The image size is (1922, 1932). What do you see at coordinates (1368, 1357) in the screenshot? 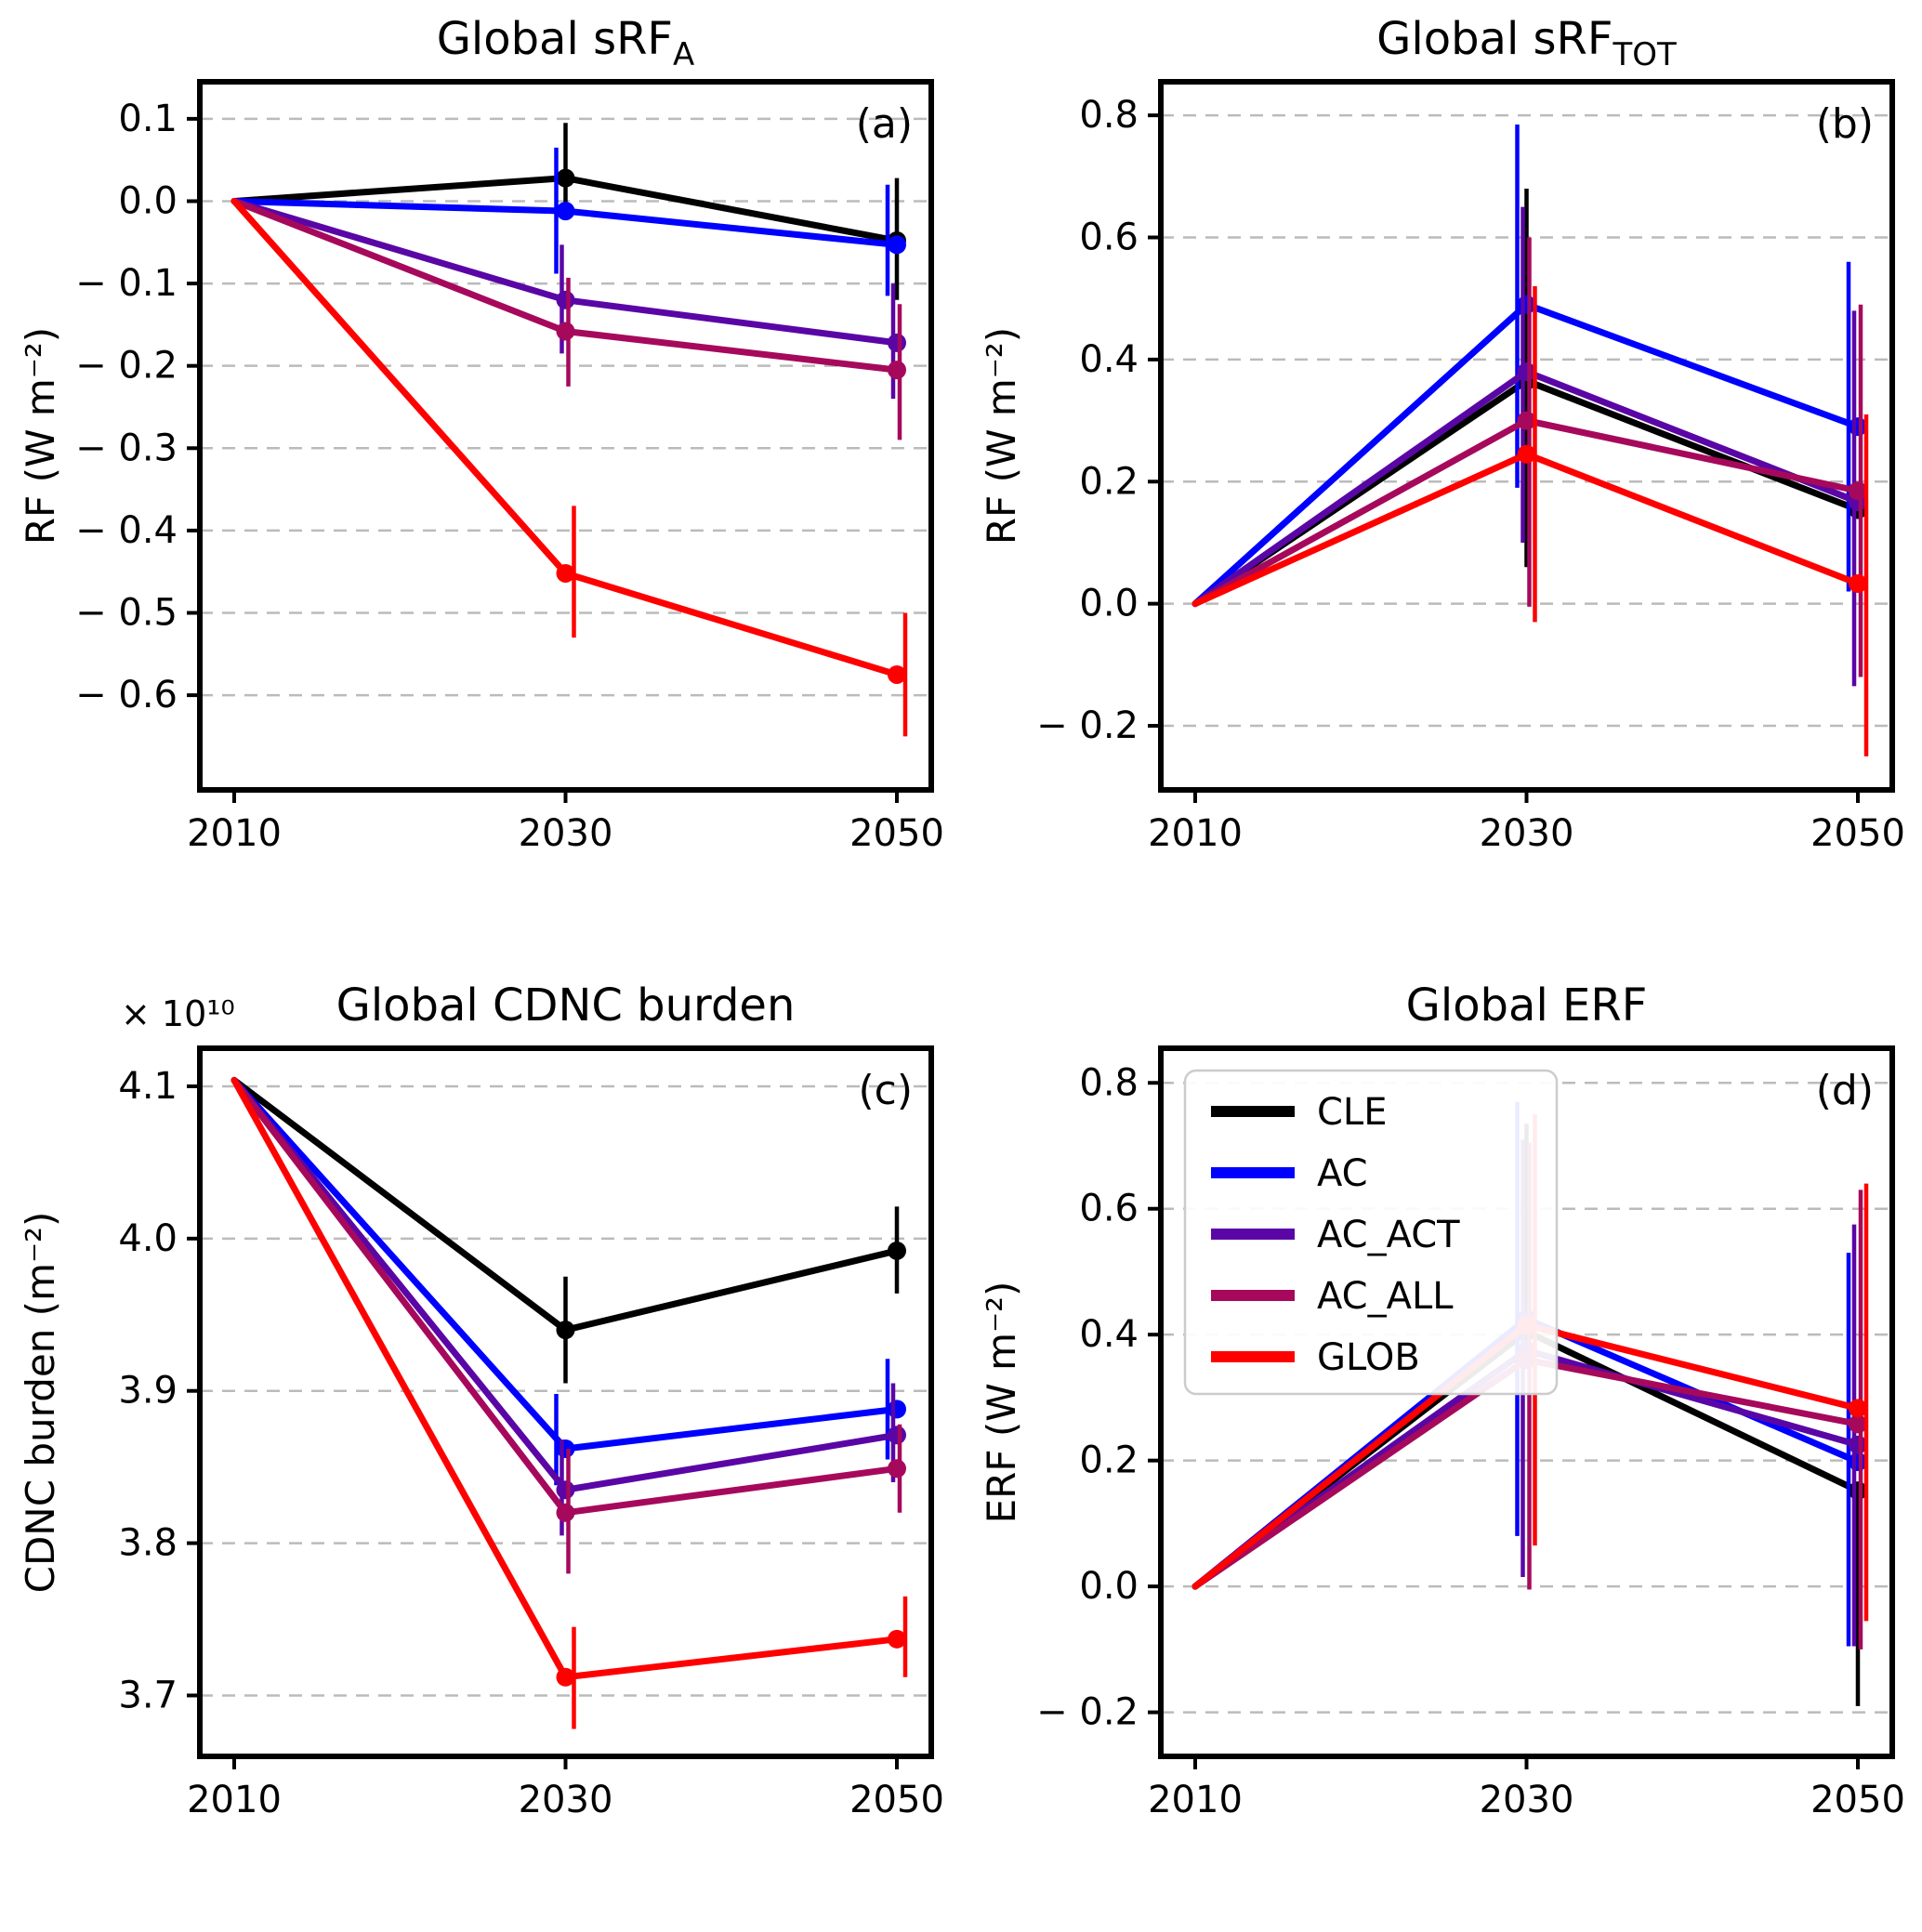
I see `legend-label-GLOB: GLOB` at bounding box center [1368, 1357].